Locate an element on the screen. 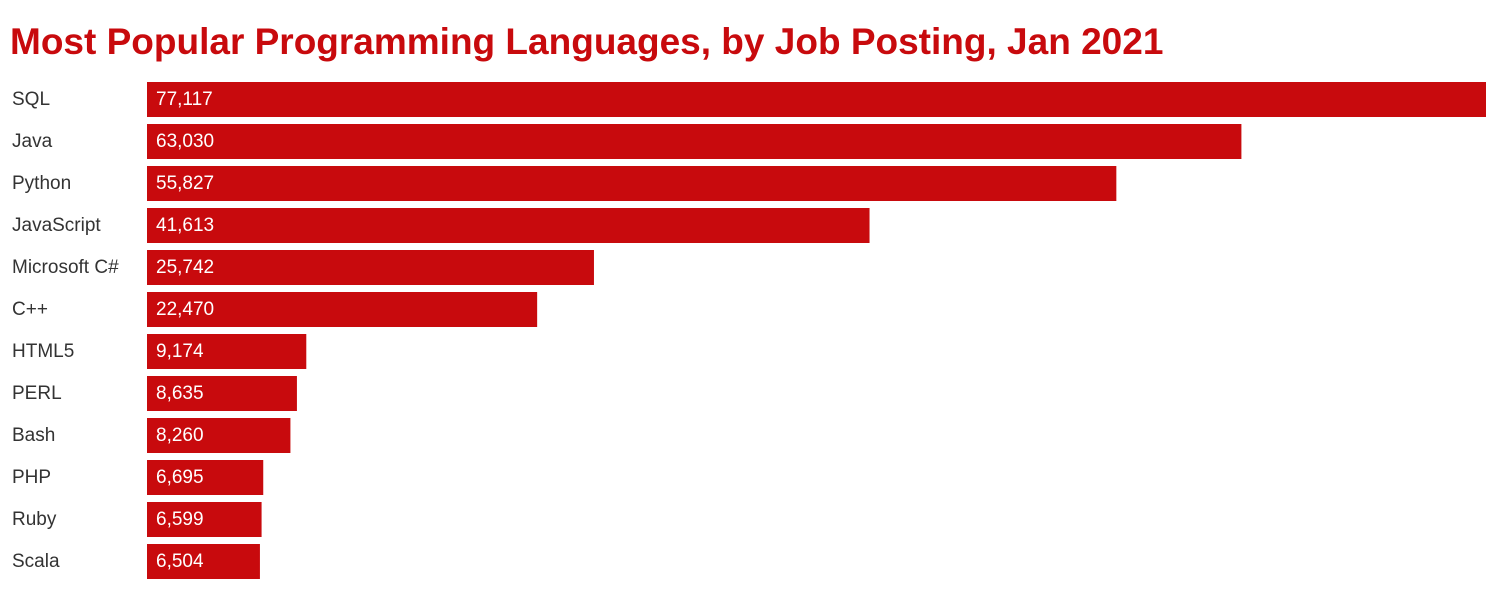 This screenshot has height=598, width=1501. category-label: JavaScript is located at coordinates (56, 225).